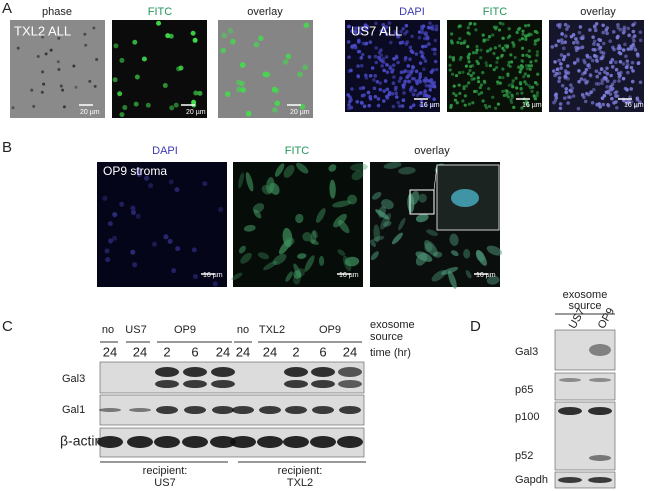 This screenshot has height=491, width=650. Describe the element at coordinates (57, 69) in the screenshot. I see `micrograph` at that location.